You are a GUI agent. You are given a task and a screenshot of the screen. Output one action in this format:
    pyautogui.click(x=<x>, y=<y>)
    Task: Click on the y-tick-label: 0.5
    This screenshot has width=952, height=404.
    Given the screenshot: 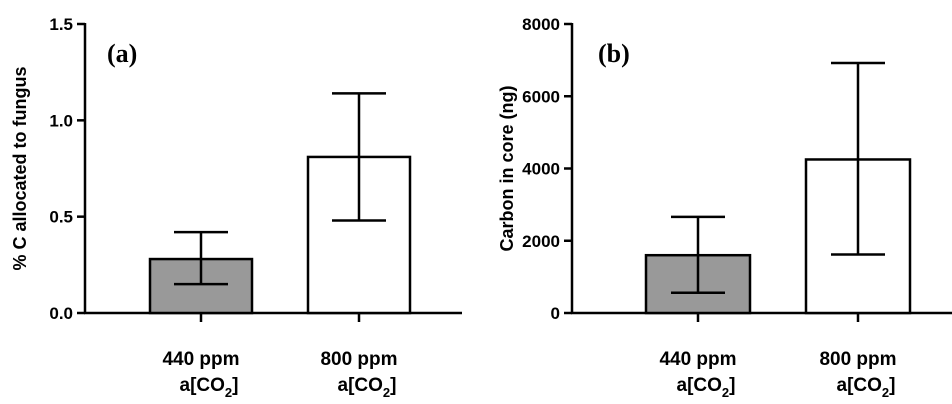 What is the action you would take?
    pyautogui.click(x=61, y=217)
    